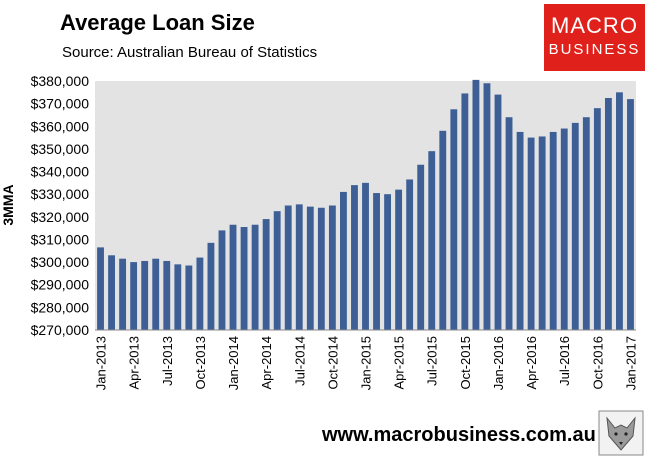  What do you see at coordinates (8, 204) in the screenshot?
I see `y-axis-label: 3MMA` at bounding box center [8, 204].